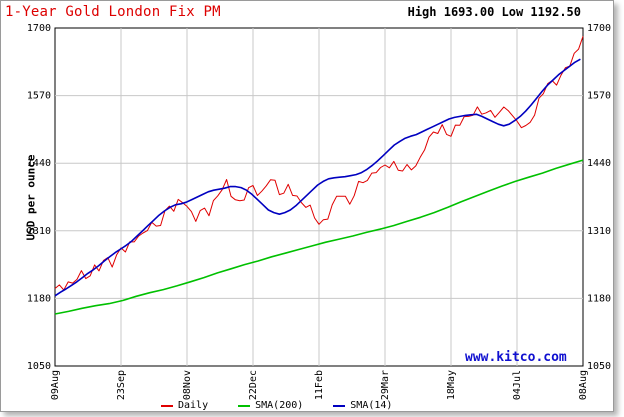 Image resolution: width=624 pixels, height=417 pixels. Describe the element at coordinates (583, 385) in the screenshot. I see `x-tick-label: 08Aug` at that location.